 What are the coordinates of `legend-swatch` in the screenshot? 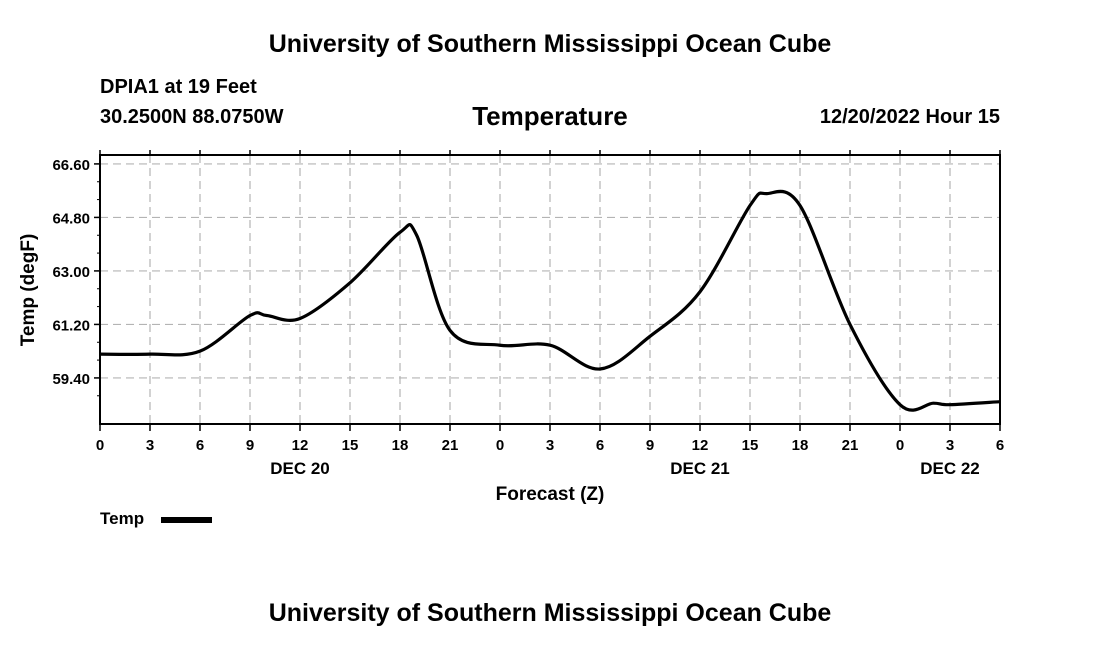 It's located at (186, 520).